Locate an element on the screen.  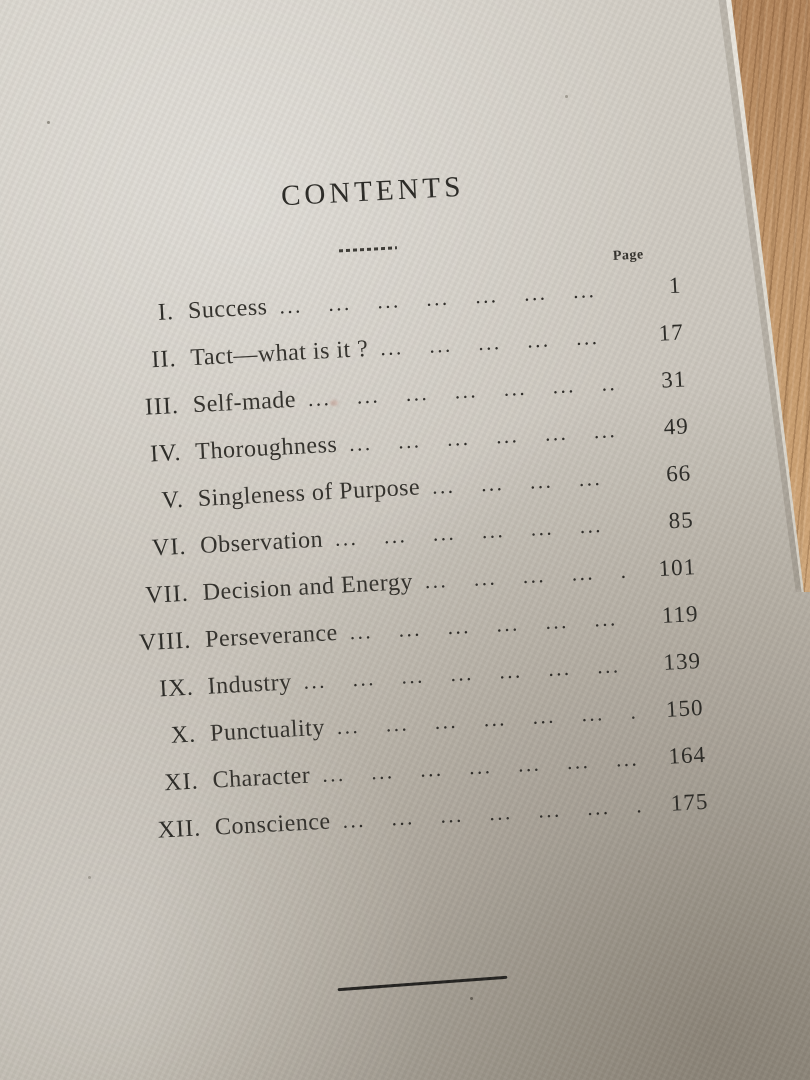
chapter-title: Thoroughness is located at coordinates (266, 448).